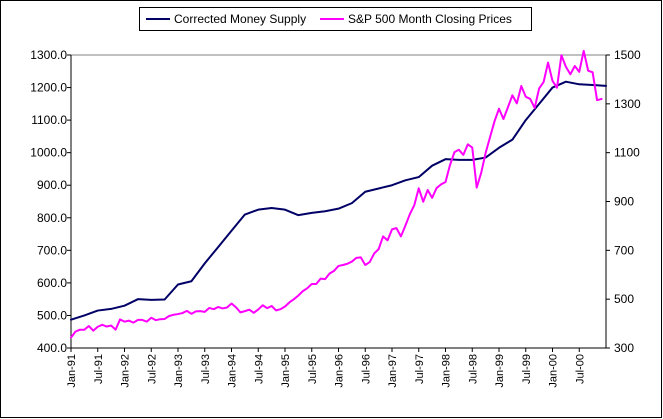 The image size is (663, 419). I want to click on y-right-tick-label: 900, so click(624, 202).